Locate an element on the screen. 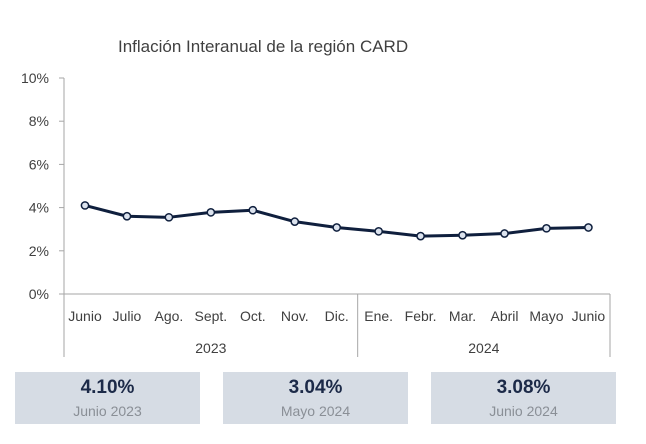 The height and width of the screenshot is (444, 646). summary-card-june-2024: 3.08% Junio 2024 is located at coordinates (523, 398).